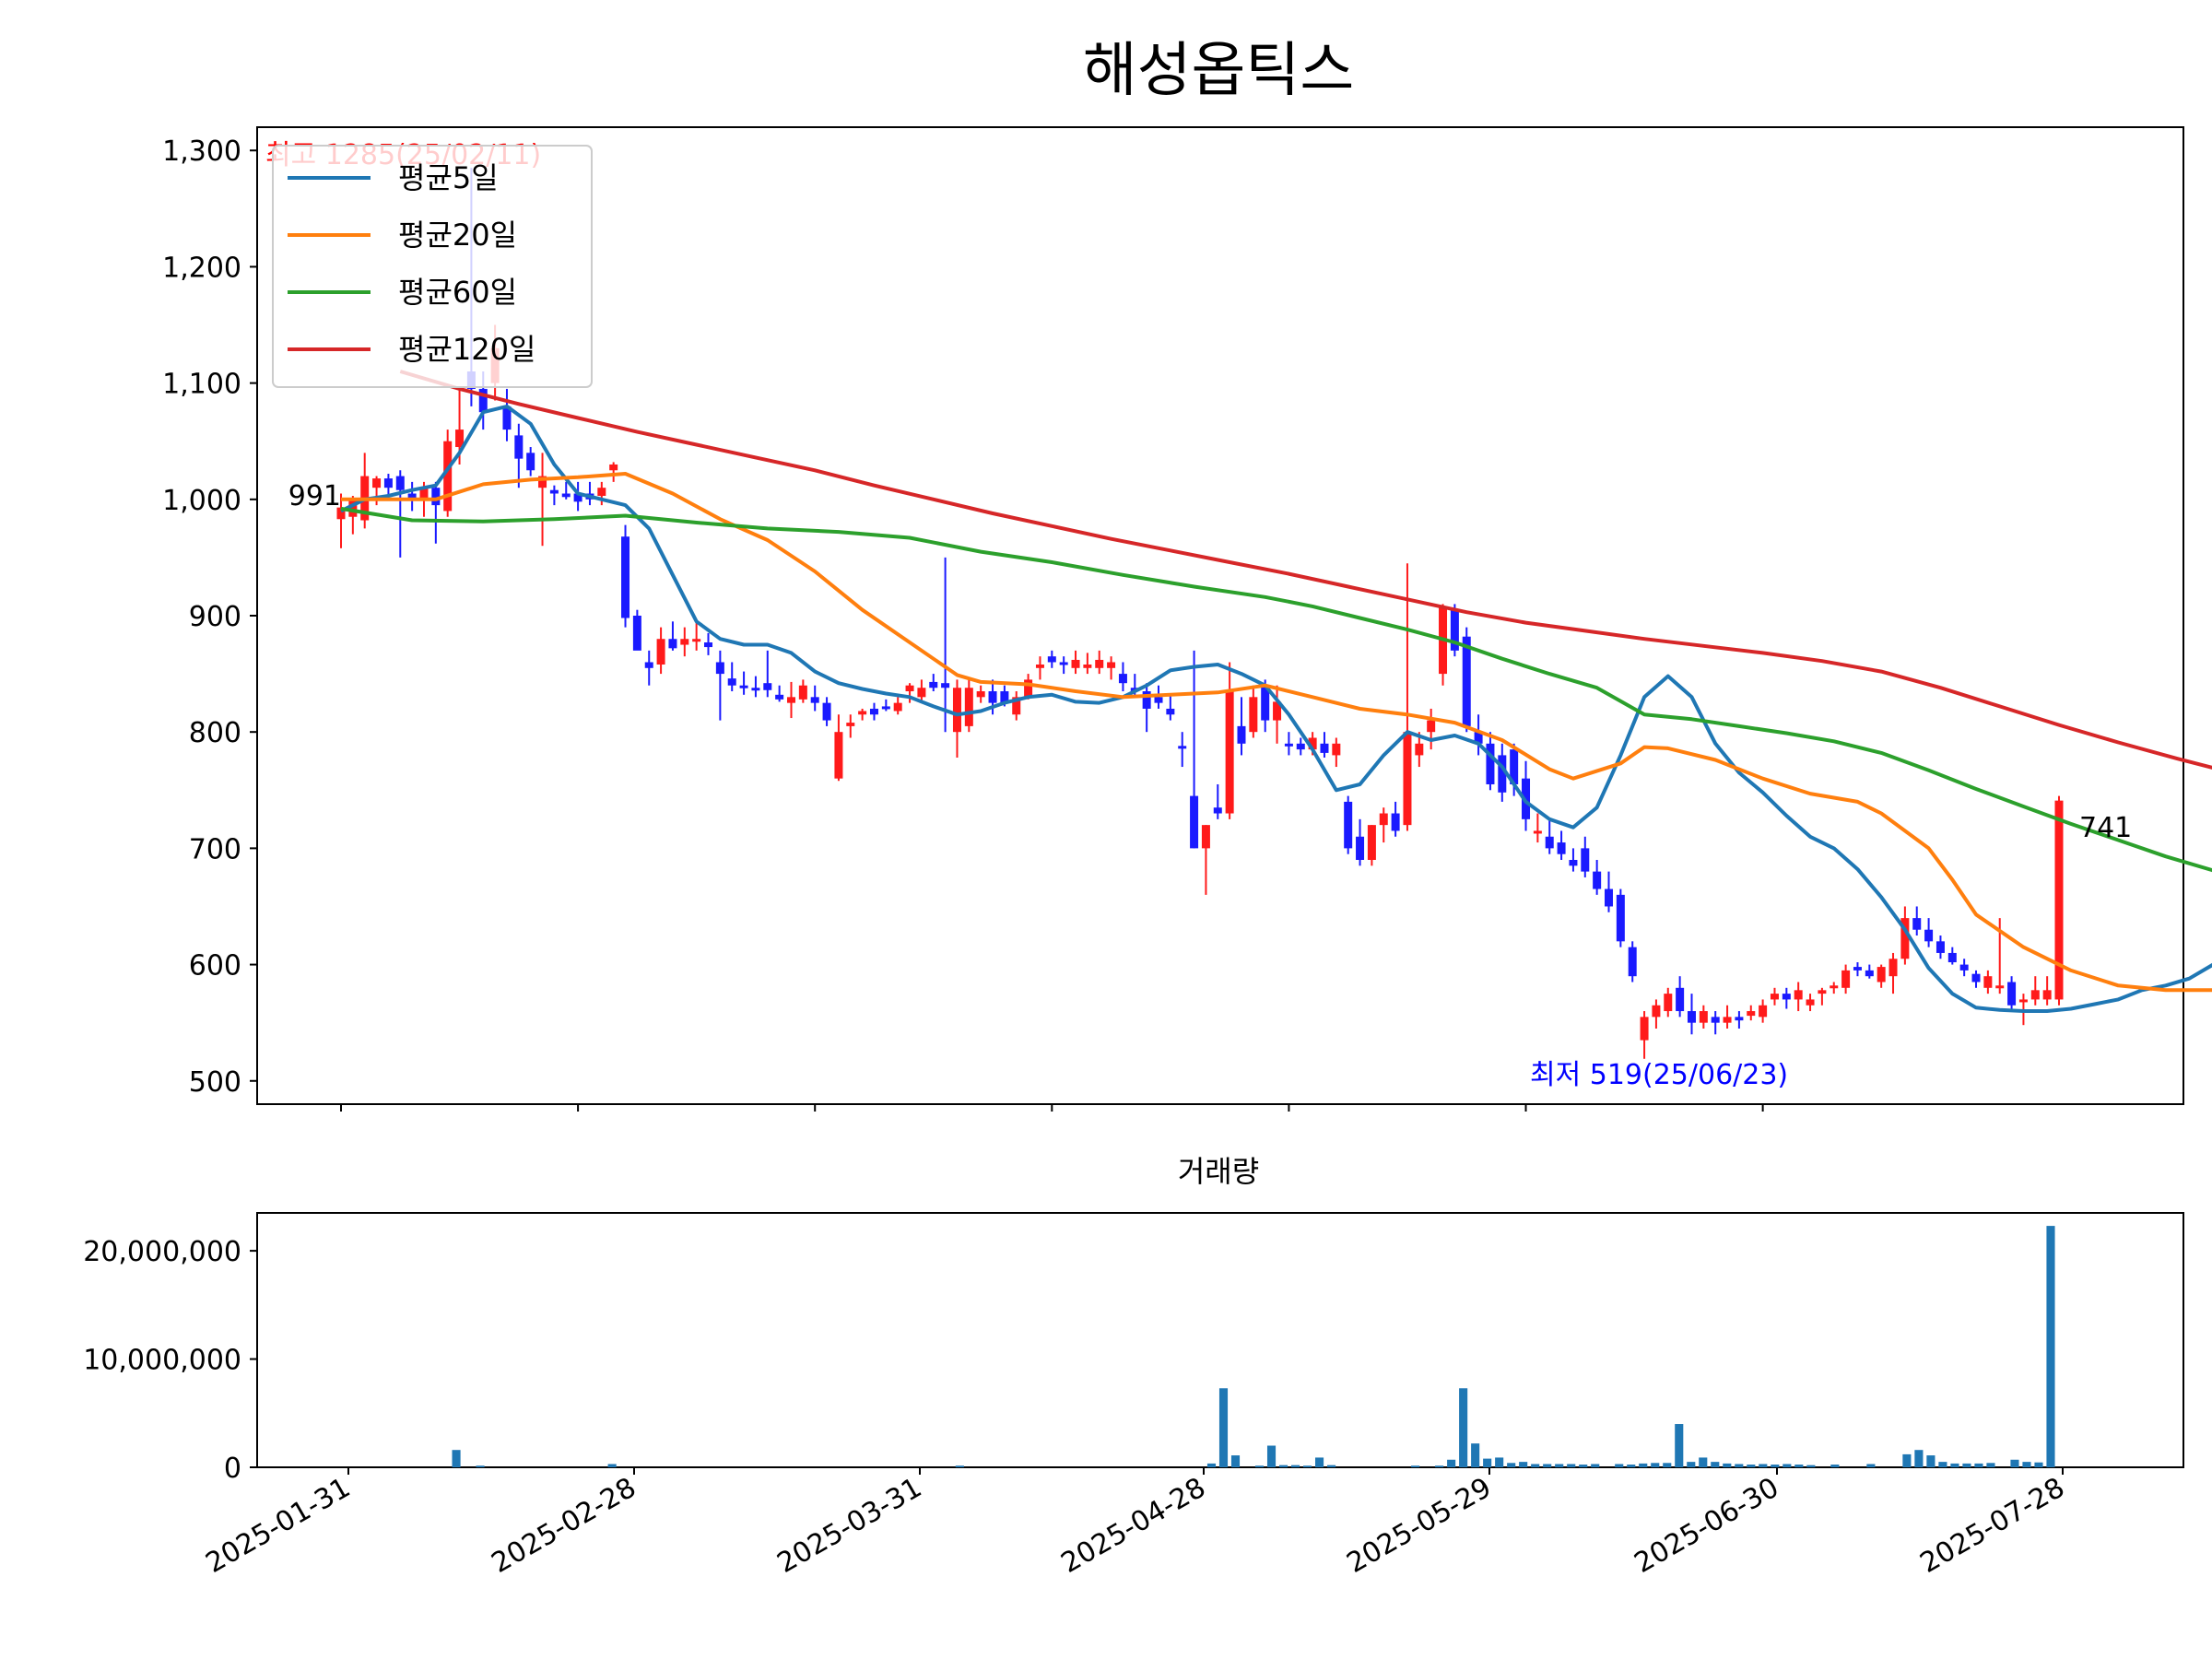  I want to click on price-y-tick-label: 1,300, so click(201, 151).